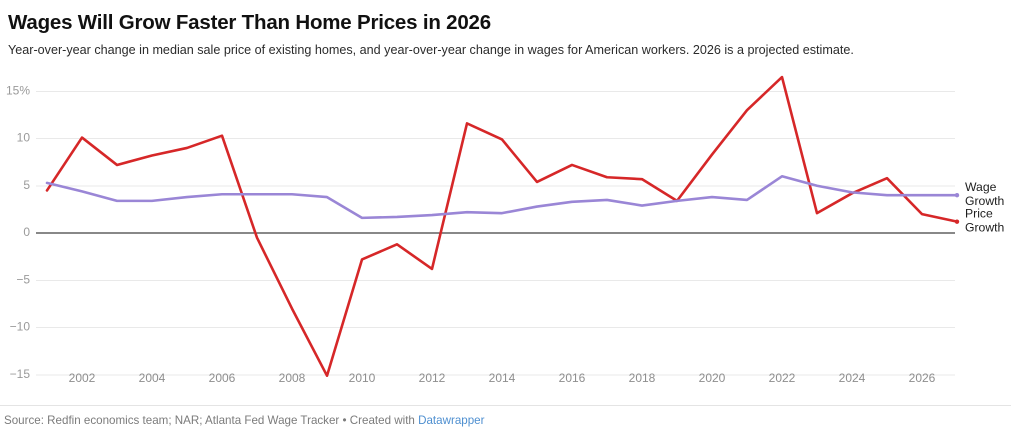 The image size is (1011, 435). Describe the element at coordinates (222, 378) in the screenshot. I see `x-axis-tick-label: 2006` at that location.